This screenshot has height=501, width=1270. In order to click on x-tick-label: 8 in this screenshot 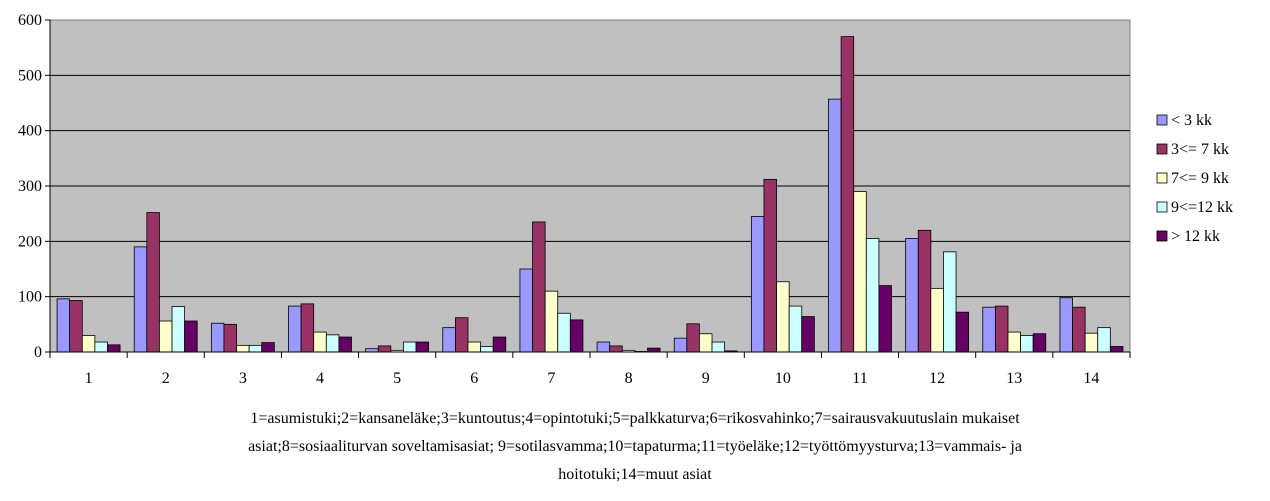, I will do `click(629, 378)`.